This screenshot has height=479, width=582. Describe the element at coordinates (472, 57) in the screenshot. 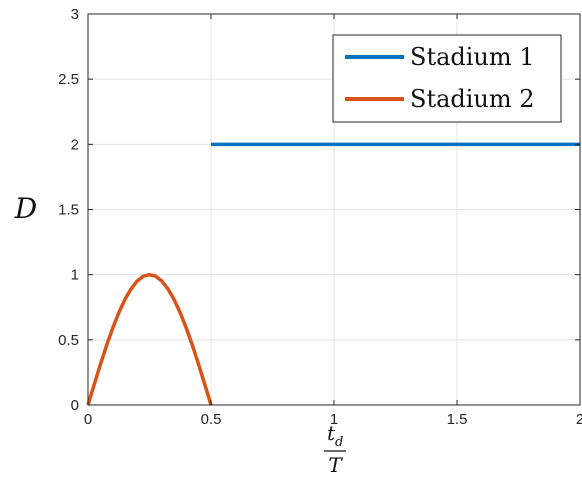

I see `legend-label-stadium-1: Stadium 1` at that location.